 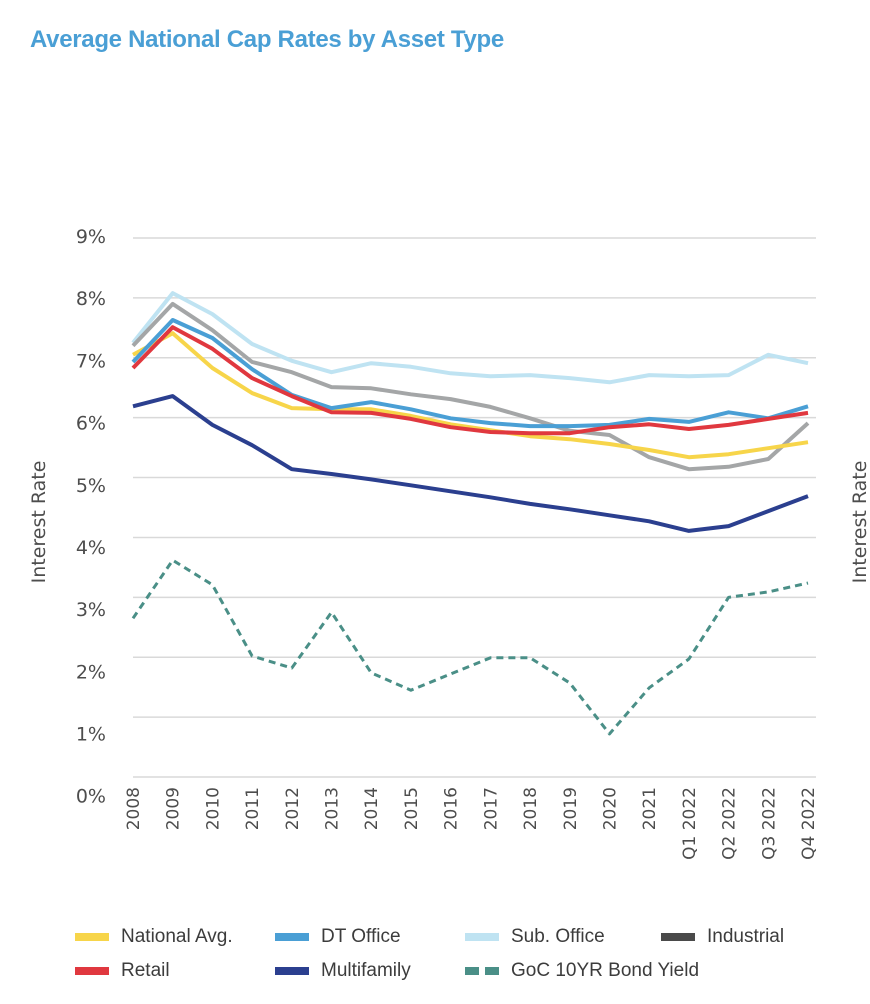 I want to click on legend-item: Industrial, so click(x=722, y=937).